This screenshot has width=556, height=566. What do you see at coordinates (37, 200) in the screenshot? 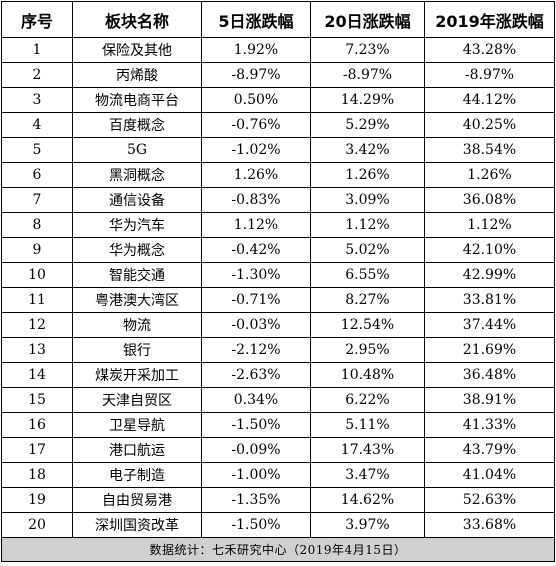
I see `index-cell: 7` at bounding box center [37, 200].